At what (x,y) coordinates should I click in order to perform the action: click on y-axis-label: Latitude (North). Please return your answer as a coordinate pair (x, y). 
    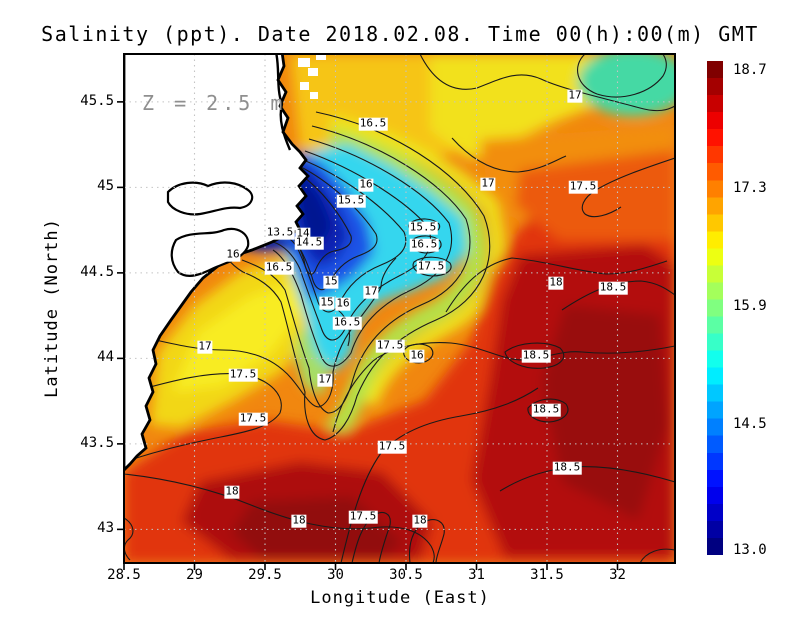
    Looking at the image, I should click on (52, 308).